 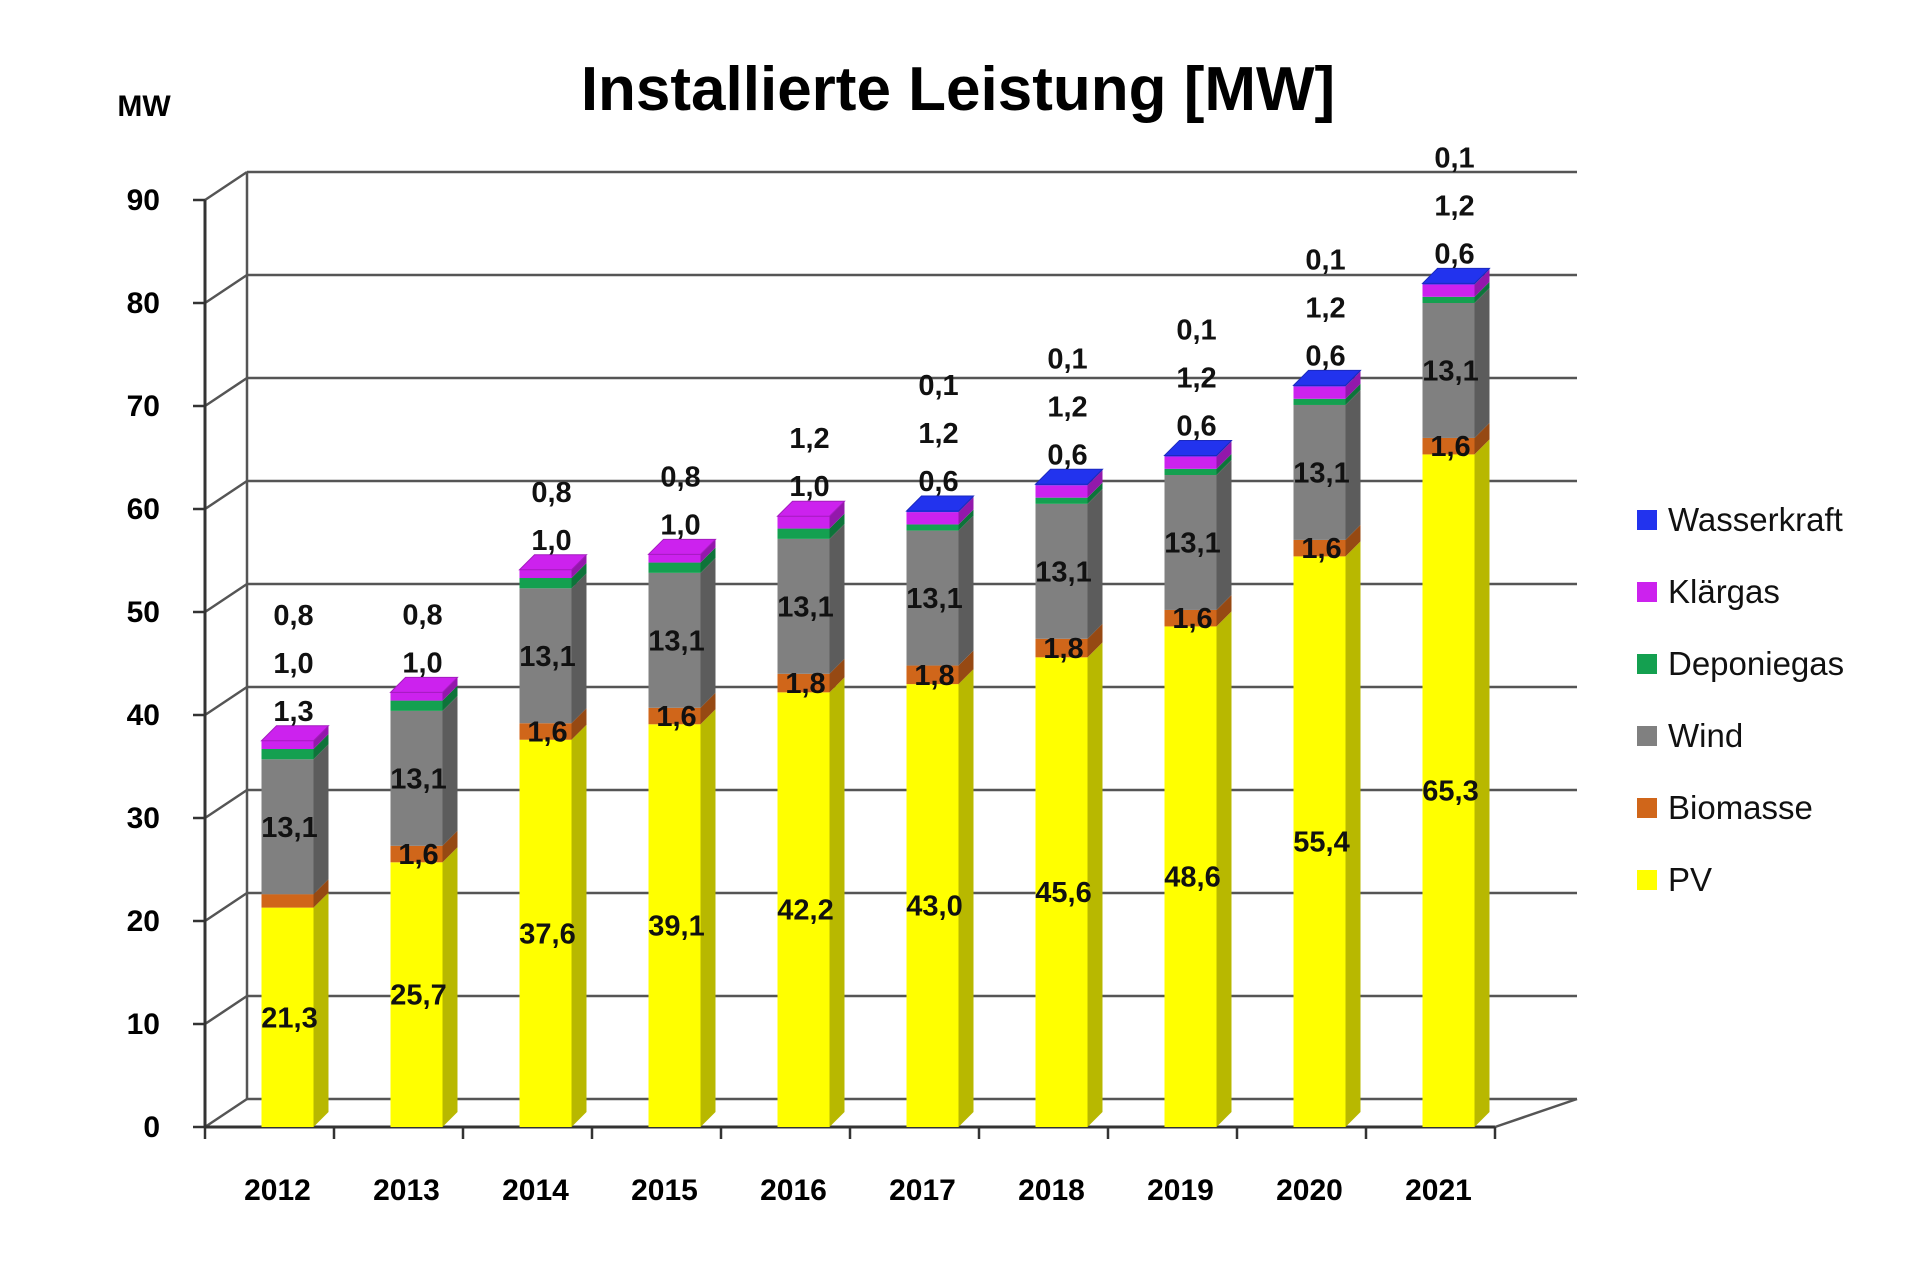 I want to click on data-label: 37,6, so click(x=547, y=934).